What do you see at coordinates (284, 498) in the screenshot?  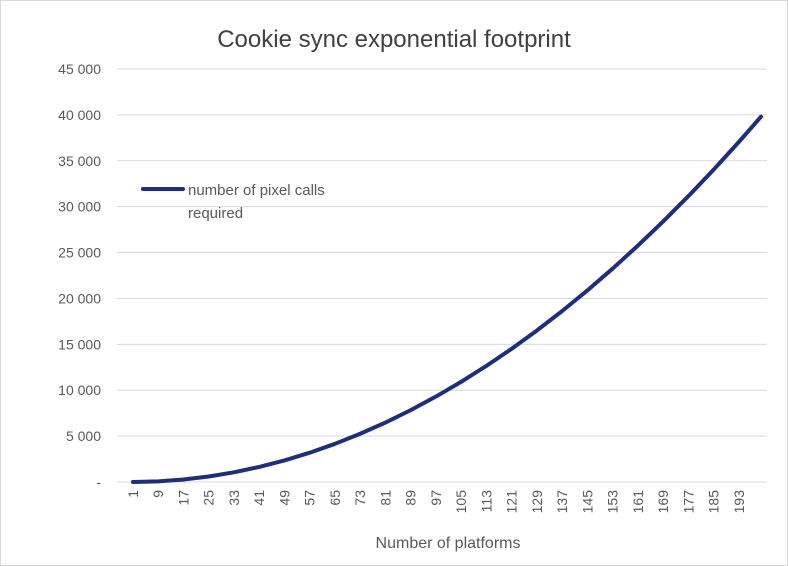 I see `x-tick-label: 49` at bounding box center [284, 498].